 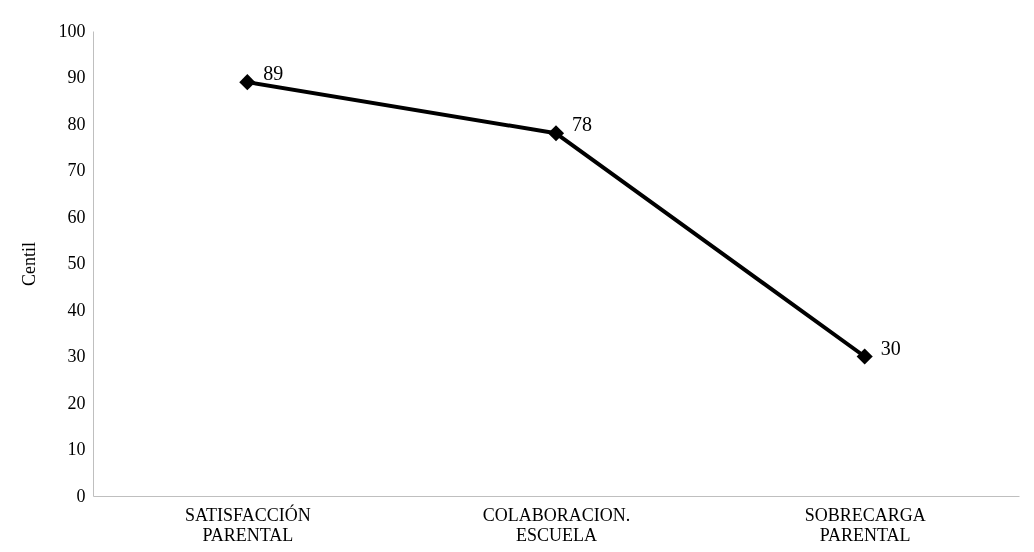 What do you see at coordinates (28, 264) in the screenshot?
I see `y-axis-title: Centil` at bounding box center [28, 264].